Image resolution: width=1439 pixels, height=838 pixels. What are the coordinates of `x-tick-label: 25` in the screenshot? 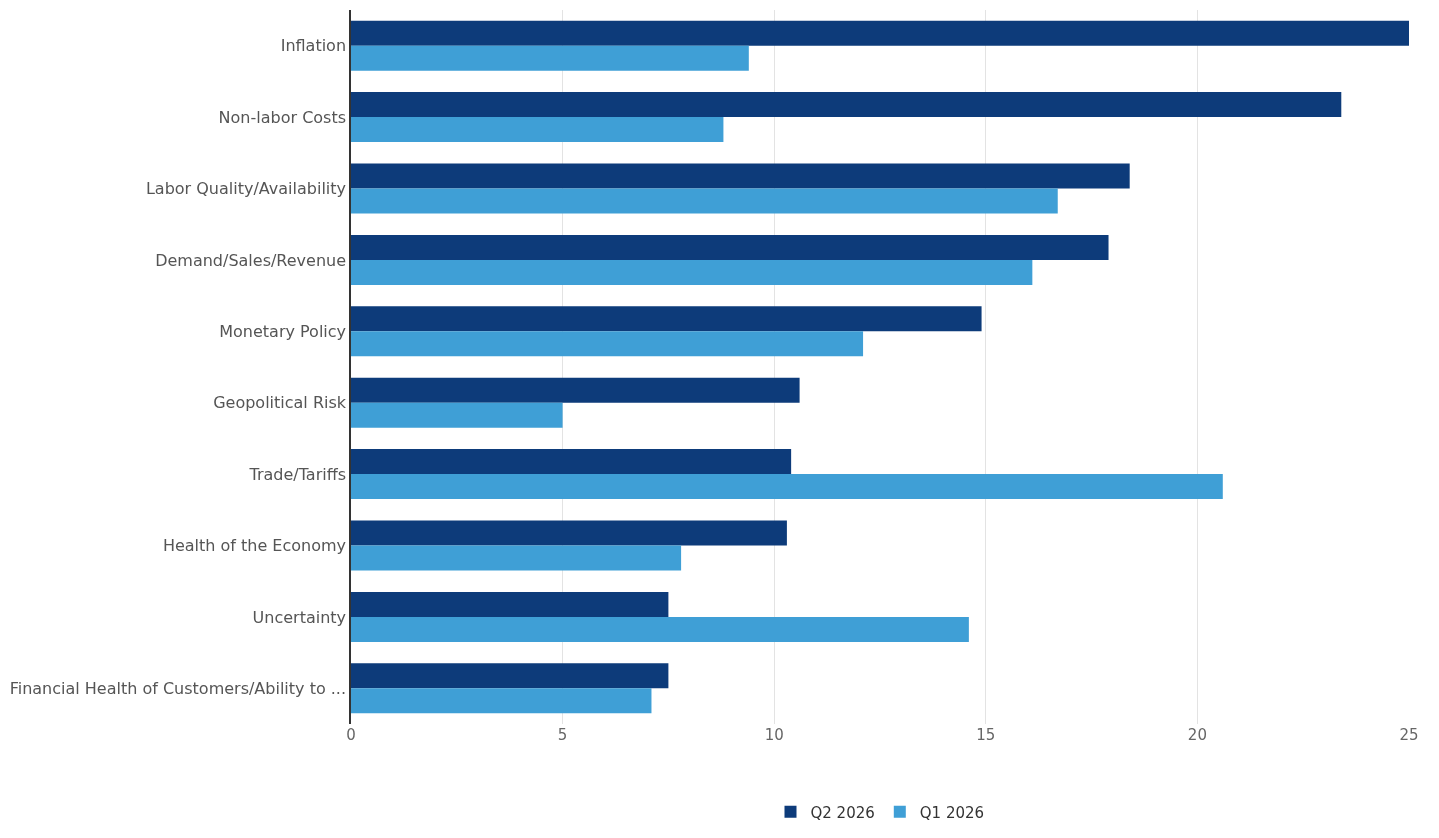 It's located at (1409, 735).